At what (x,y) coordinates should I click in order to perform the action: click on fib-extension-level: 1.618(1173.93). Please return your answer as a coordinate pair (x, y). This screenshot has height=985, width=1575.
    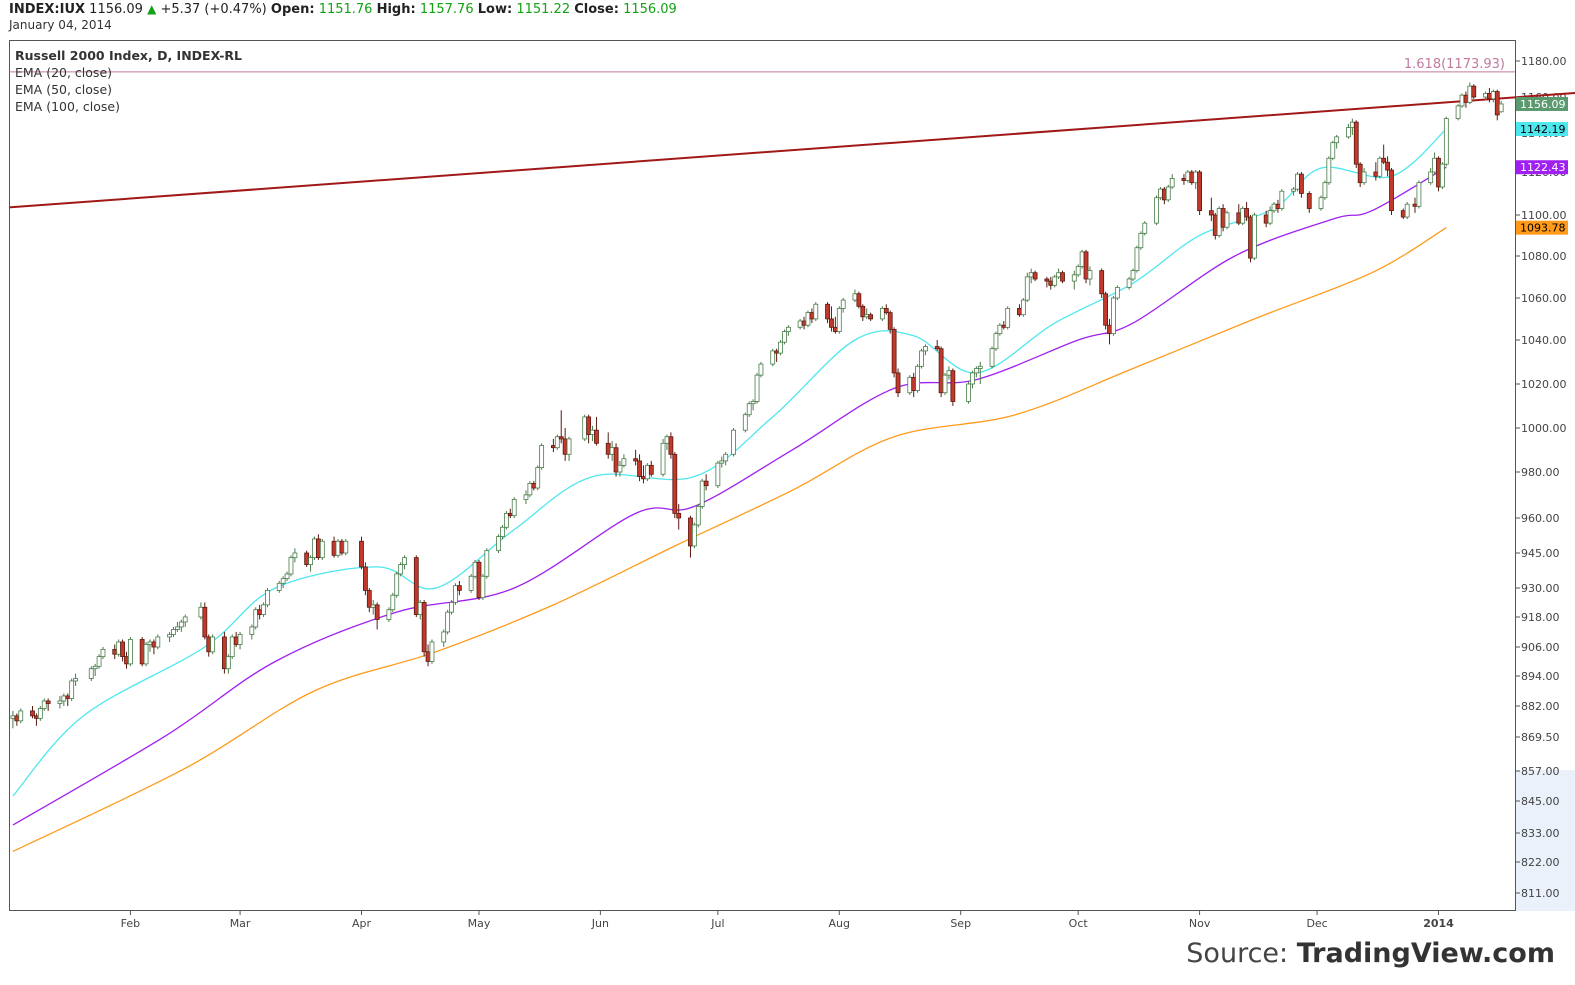
    Looking at the image, I should click on (762, 65).